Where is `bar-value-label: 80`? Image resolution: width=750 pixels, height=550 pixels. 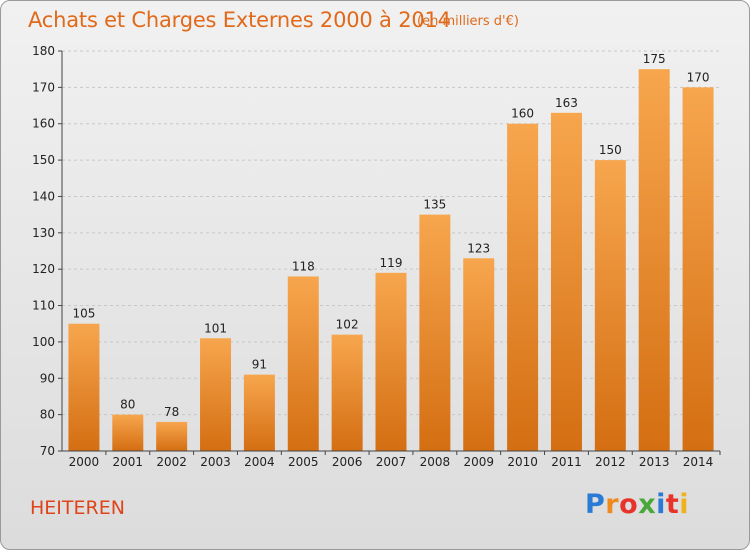
bar-value-label: 80 is located at coordinates (127, 405).